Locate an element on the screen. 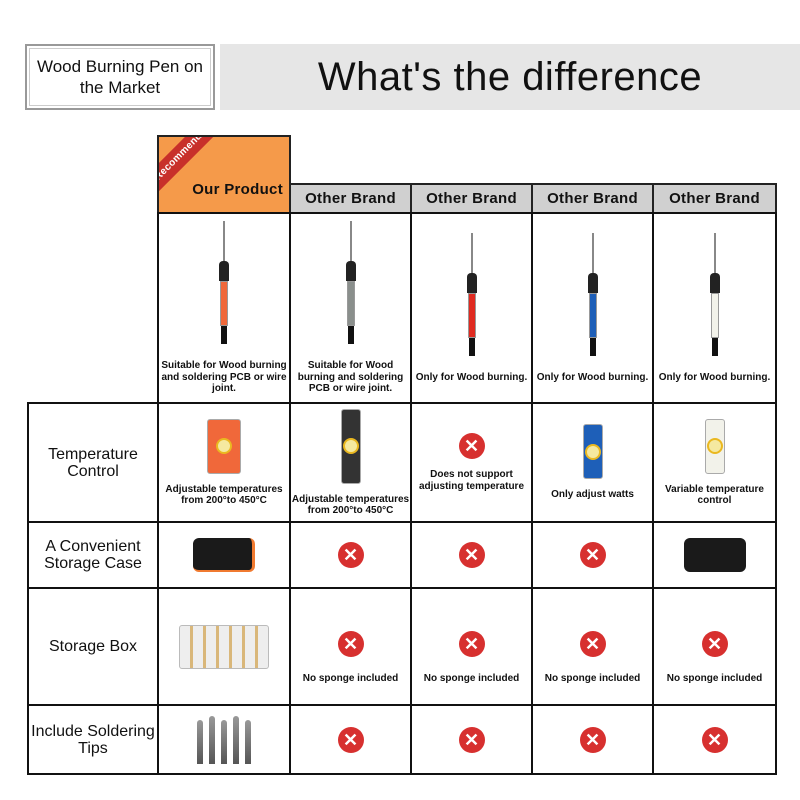 Image resolution: width=800 pixels, height=800 pixels. page-title: What's the difference is located at coordinates (510, 77).